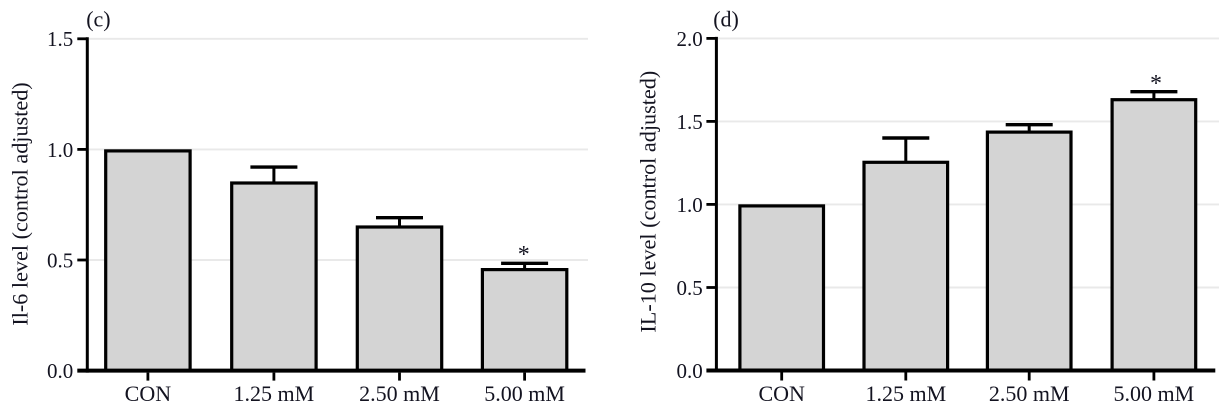 The image size is (1226, 411). I want to click on svg-text: 2.0, so click(689, 39).